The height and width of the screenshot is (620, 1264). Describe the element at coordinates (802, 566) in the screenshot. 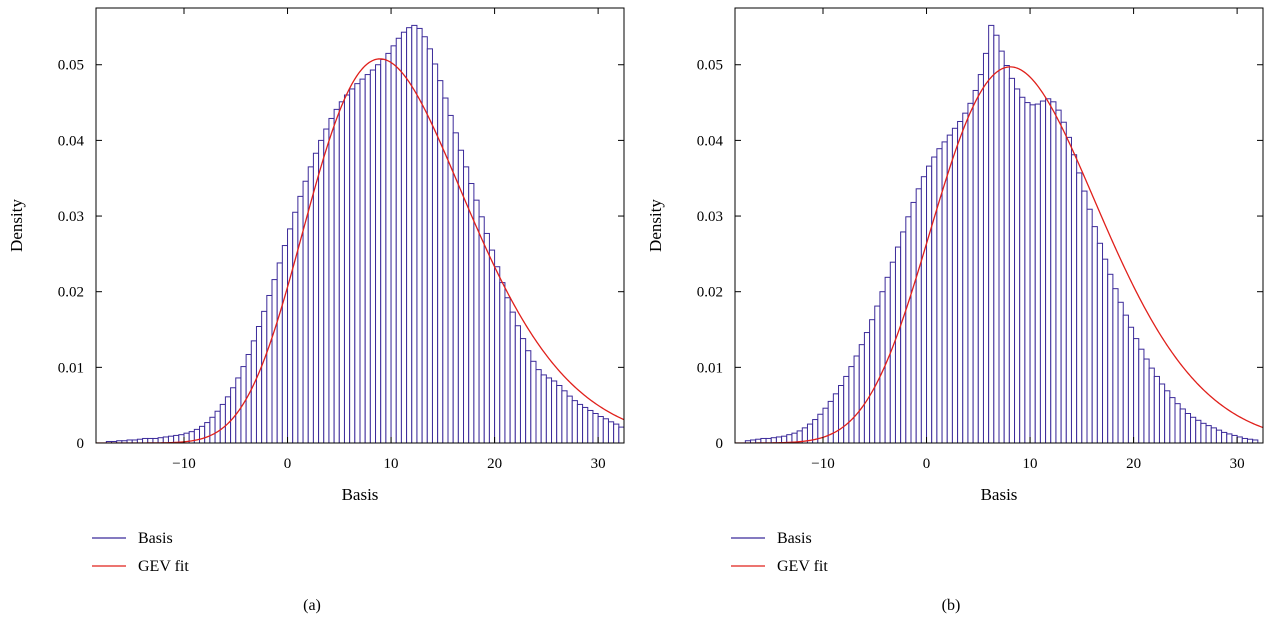

I see `legend-label: GEV fit` at that location.